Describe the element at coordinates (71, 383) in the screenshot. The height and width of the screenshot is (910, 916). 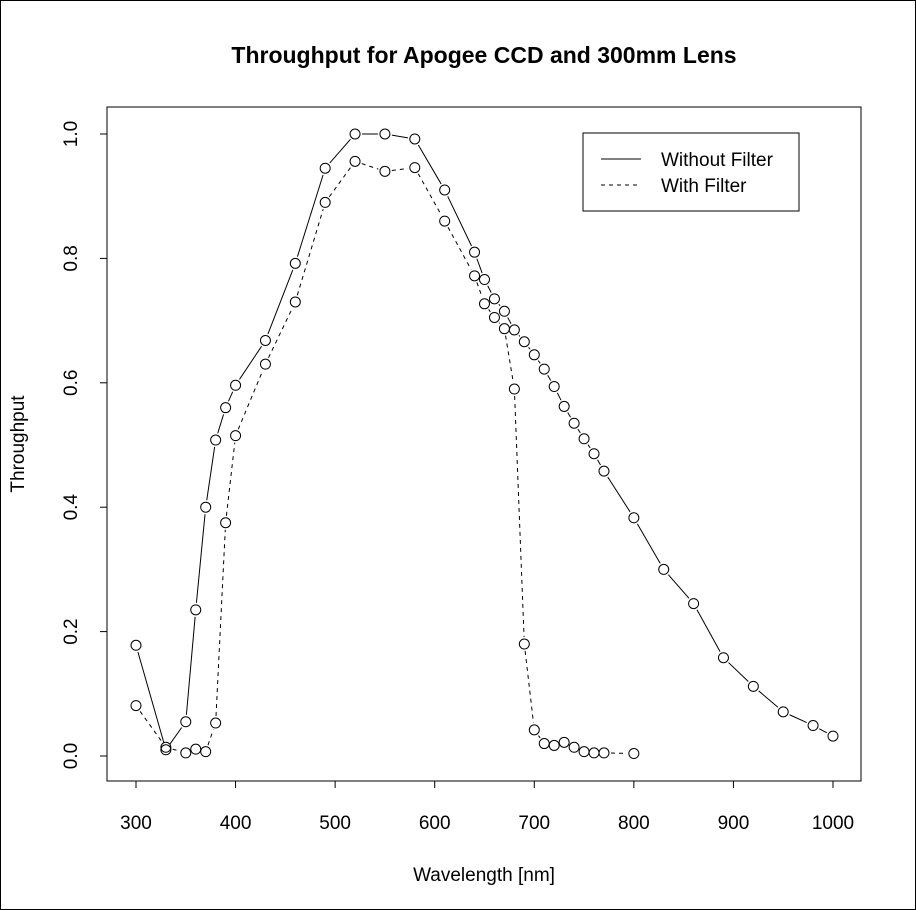
I see `y-tick-label: 0.6` at that location.